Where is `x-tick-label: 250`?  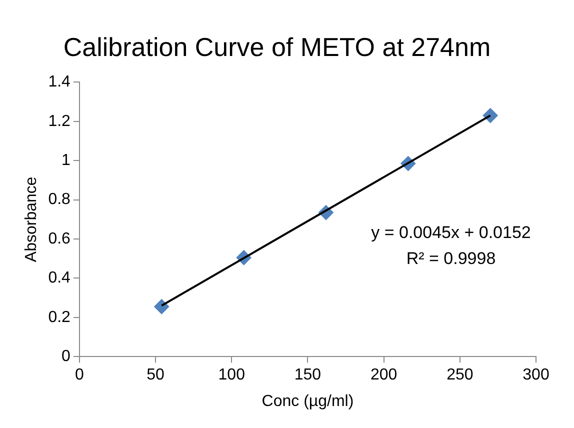
x-tick-label: 250 is located at coordinates (460, 375).